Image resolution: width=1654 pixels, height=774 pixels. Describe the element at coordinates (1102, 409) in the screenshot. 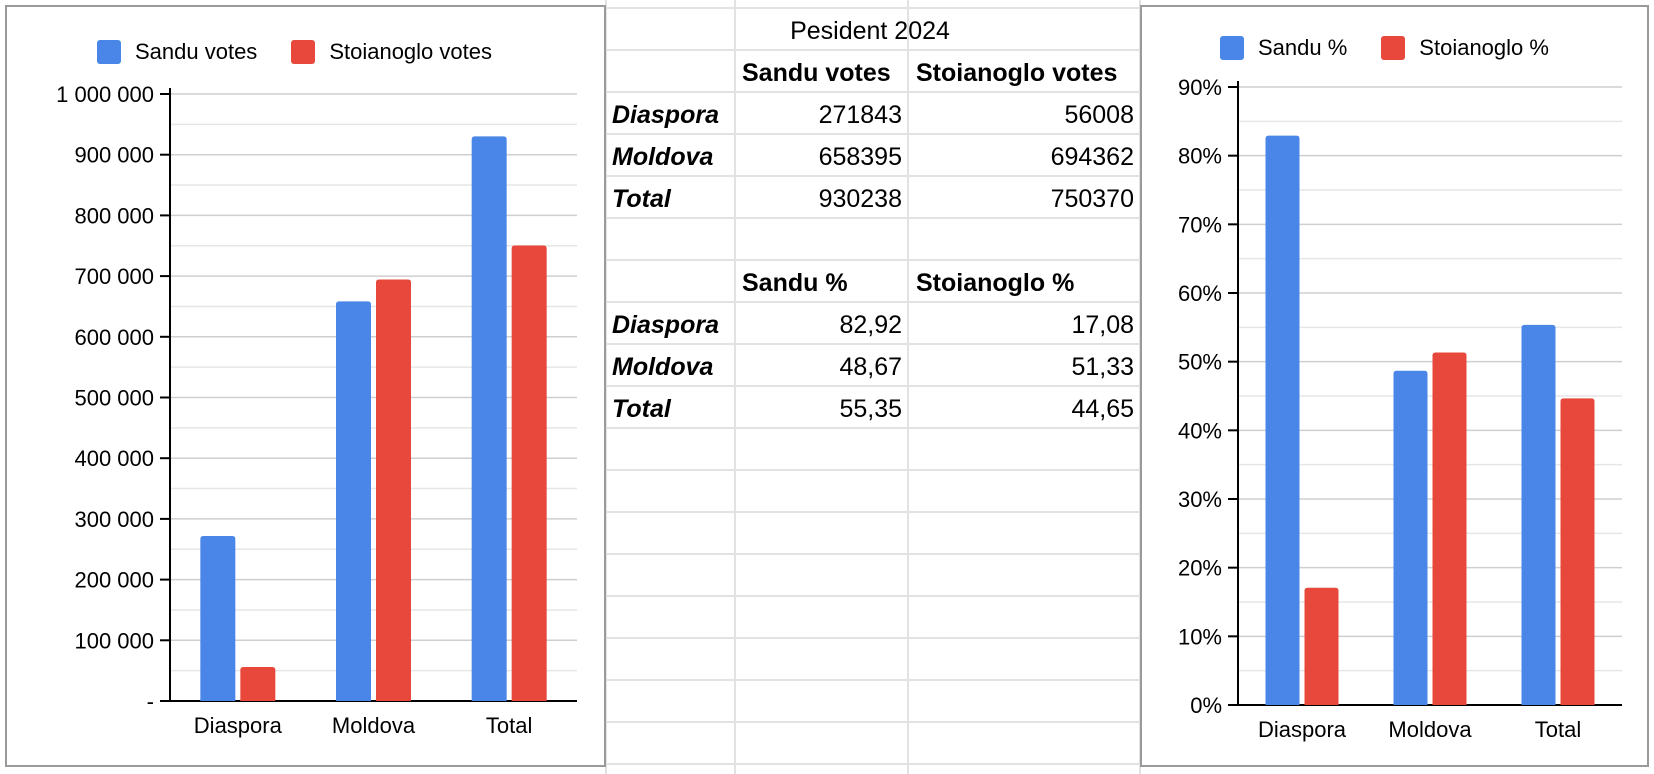

I see `cell-stoianoglo-percent-total: 44,65` at that location.